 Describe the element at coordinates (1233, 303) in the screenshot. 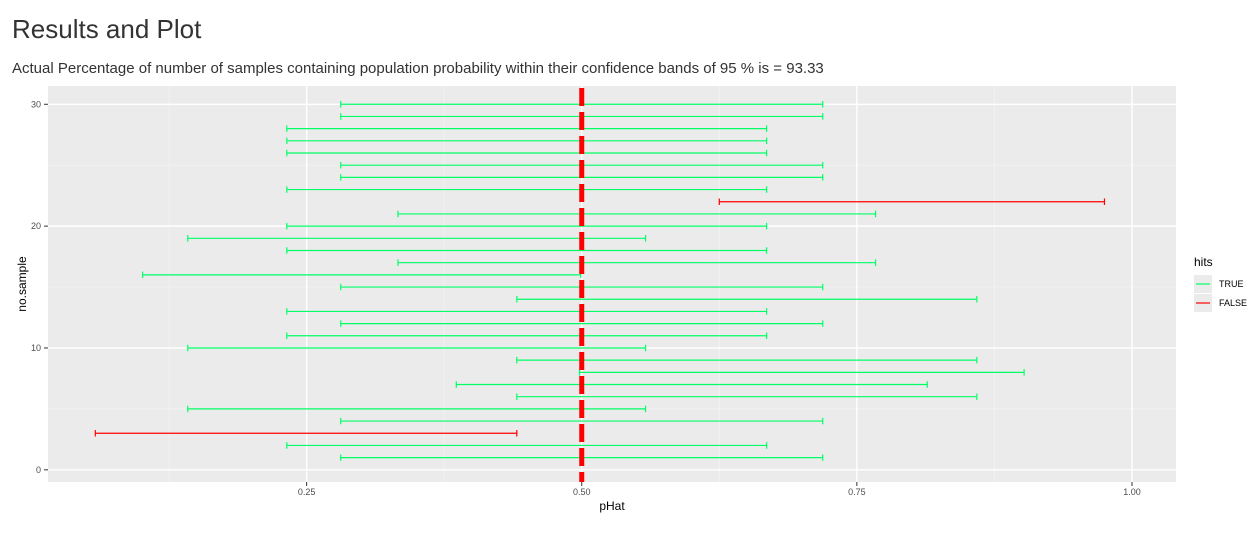

I see `legend-label: FALSE` at that location.